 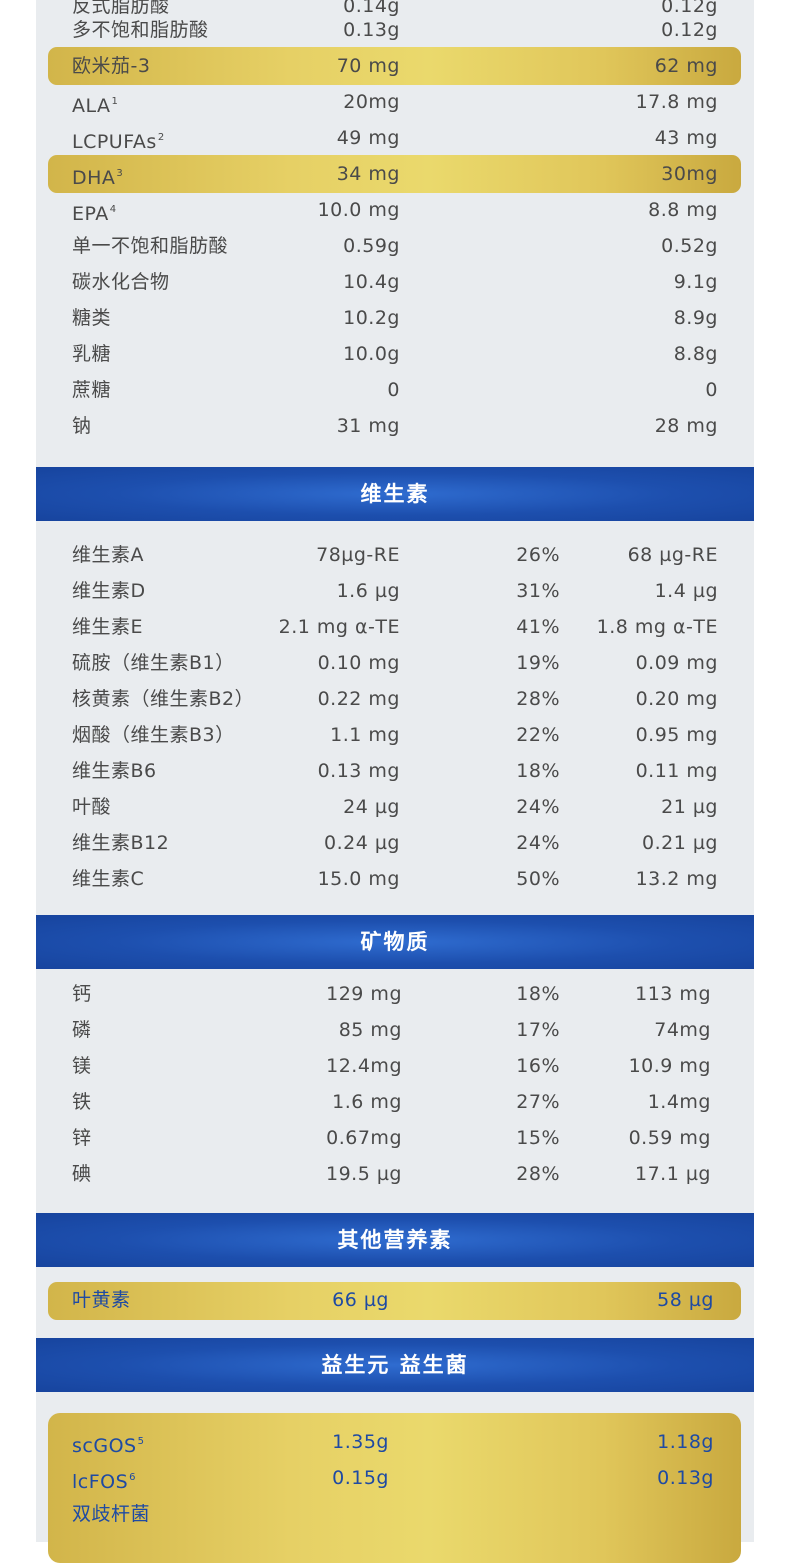 What do you see at coordinates (358, 555) in the screenshot?
I see `value-per-100g: 78µg-RE` at bounding box center [358, 555].